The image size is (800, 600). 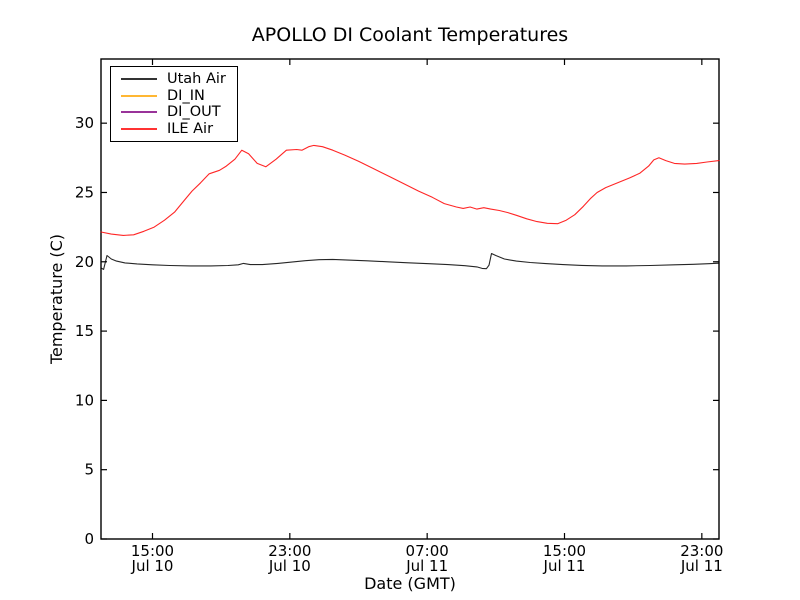 I want to click on series-line-ile-air, so click(x=410, y=190).